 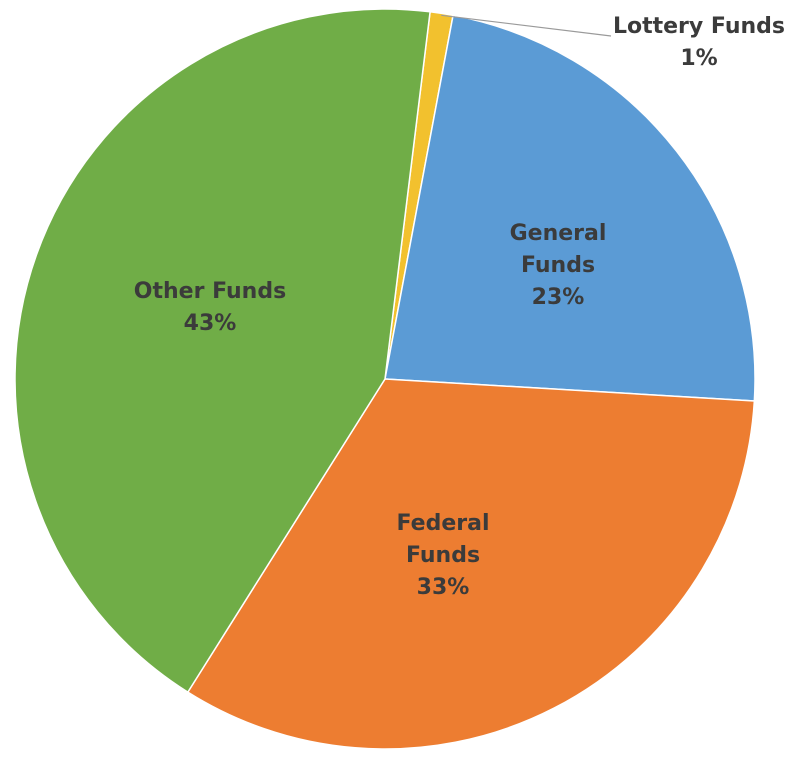 What do you see at coordinates (699, 42) in the screenshot?
I see `data-label-lottery-funds: Lottery Funds 1%` at bounding box center [699, 42].